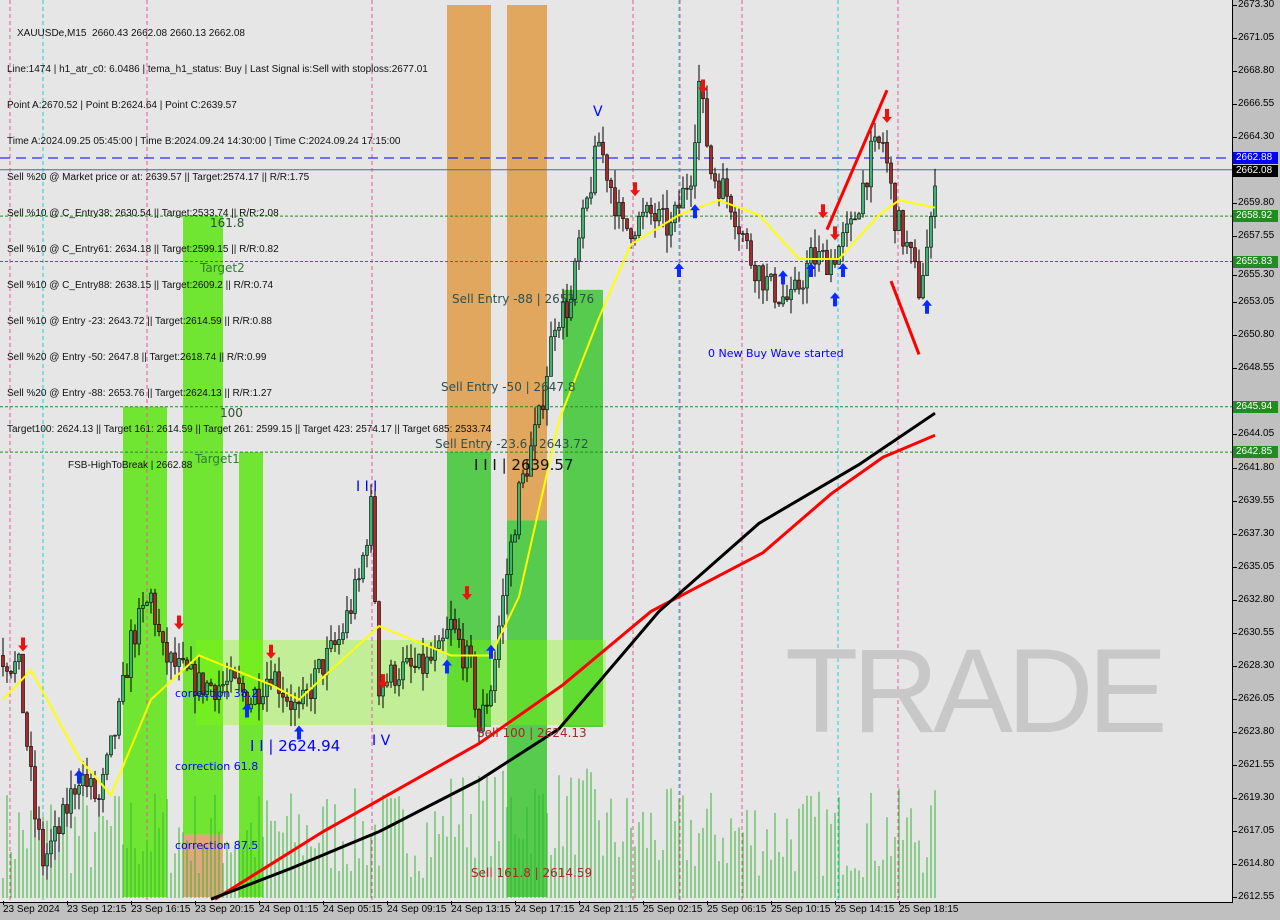 The height and width of the screenshot is (920, 1280). I want to click on price-tick-label: 2657.55, so click(1253, 236).